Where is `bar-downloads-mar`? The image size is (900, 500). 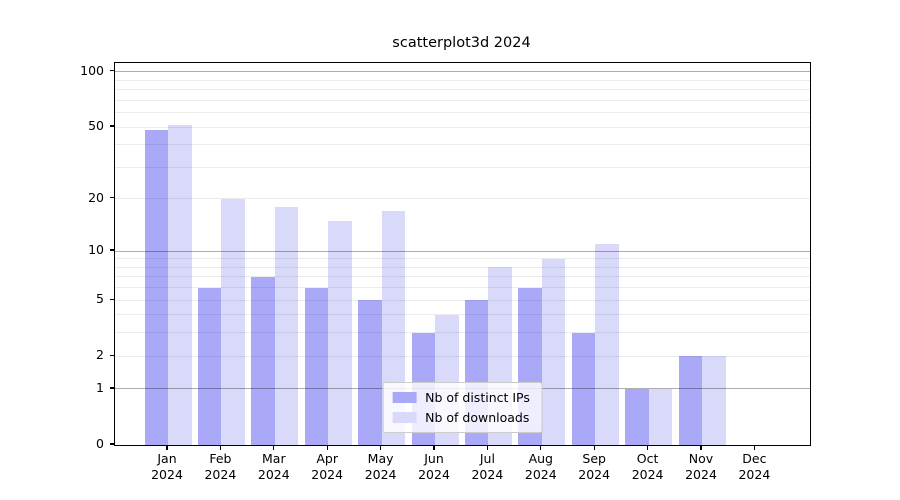 bar-downloads-mar is located at coordinates (286, 325).